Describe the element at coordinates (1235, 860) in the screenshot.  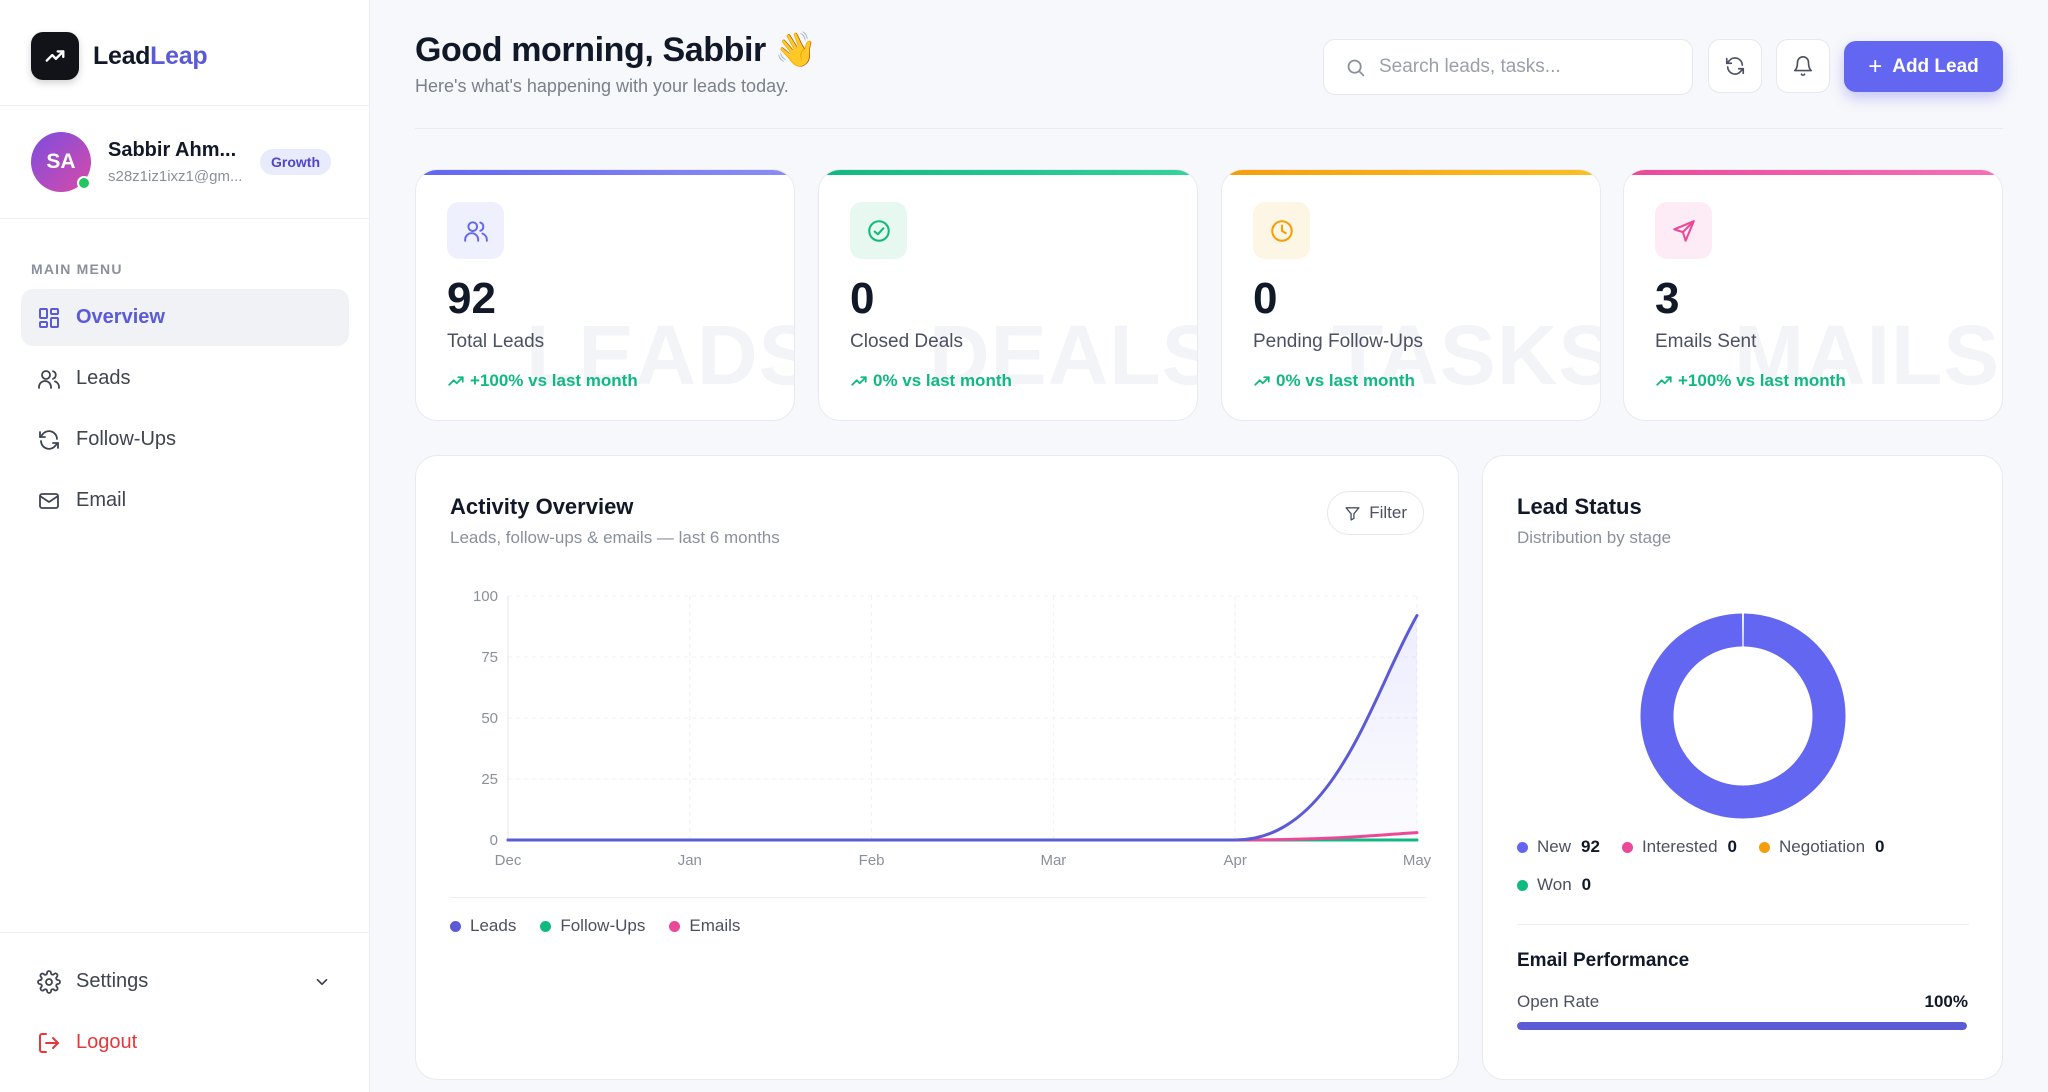
I see `x-tick-label: Apr` at that location.